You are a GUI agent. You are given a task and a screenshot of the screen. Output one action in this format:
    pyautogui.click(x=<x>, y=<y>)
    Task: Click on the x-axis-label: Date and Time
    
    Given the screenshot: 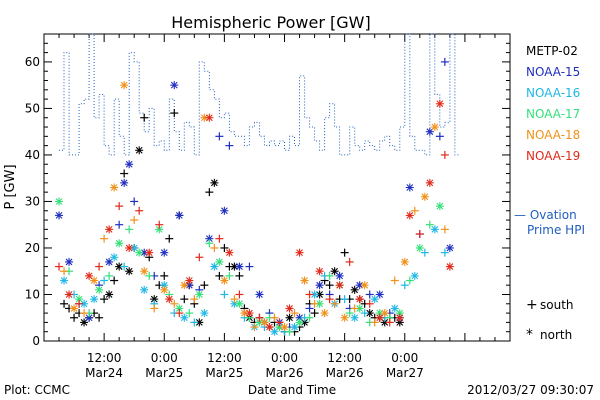 What is the action you would take?
    pyautogui.click(x=292, y=390)
    